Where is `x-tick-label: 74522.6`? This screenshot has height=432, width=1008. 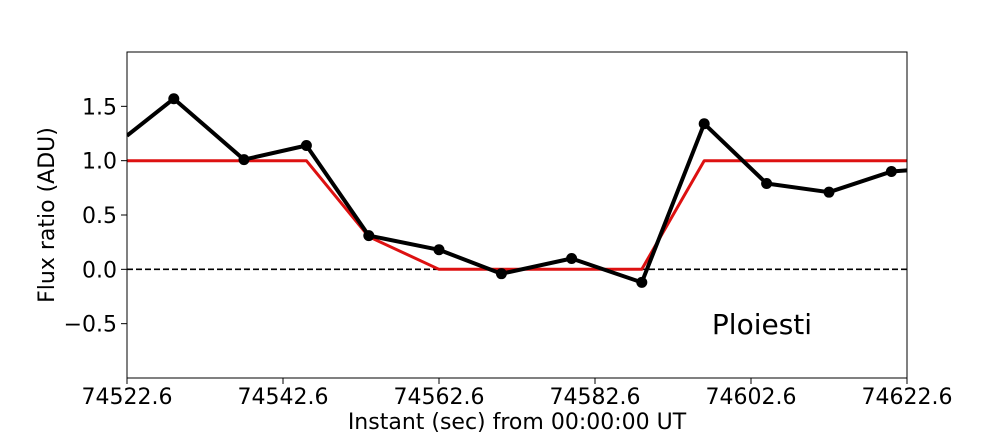
x-tick-label: 74522.6 is located at coordinates (127, 397).